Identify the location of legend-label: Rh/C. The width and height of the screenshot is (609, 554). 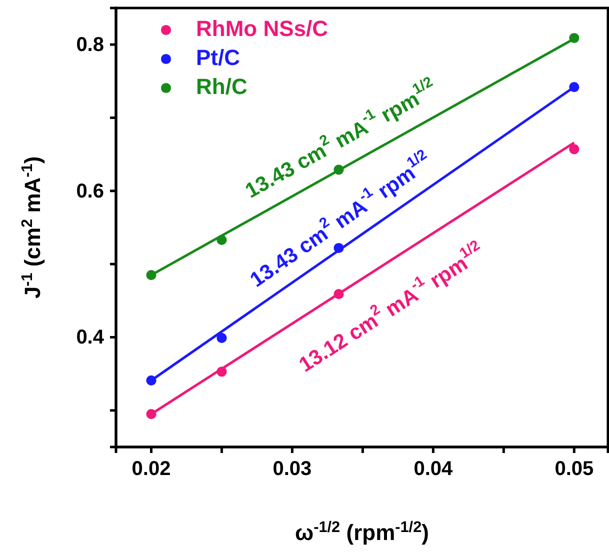
(222, 86).